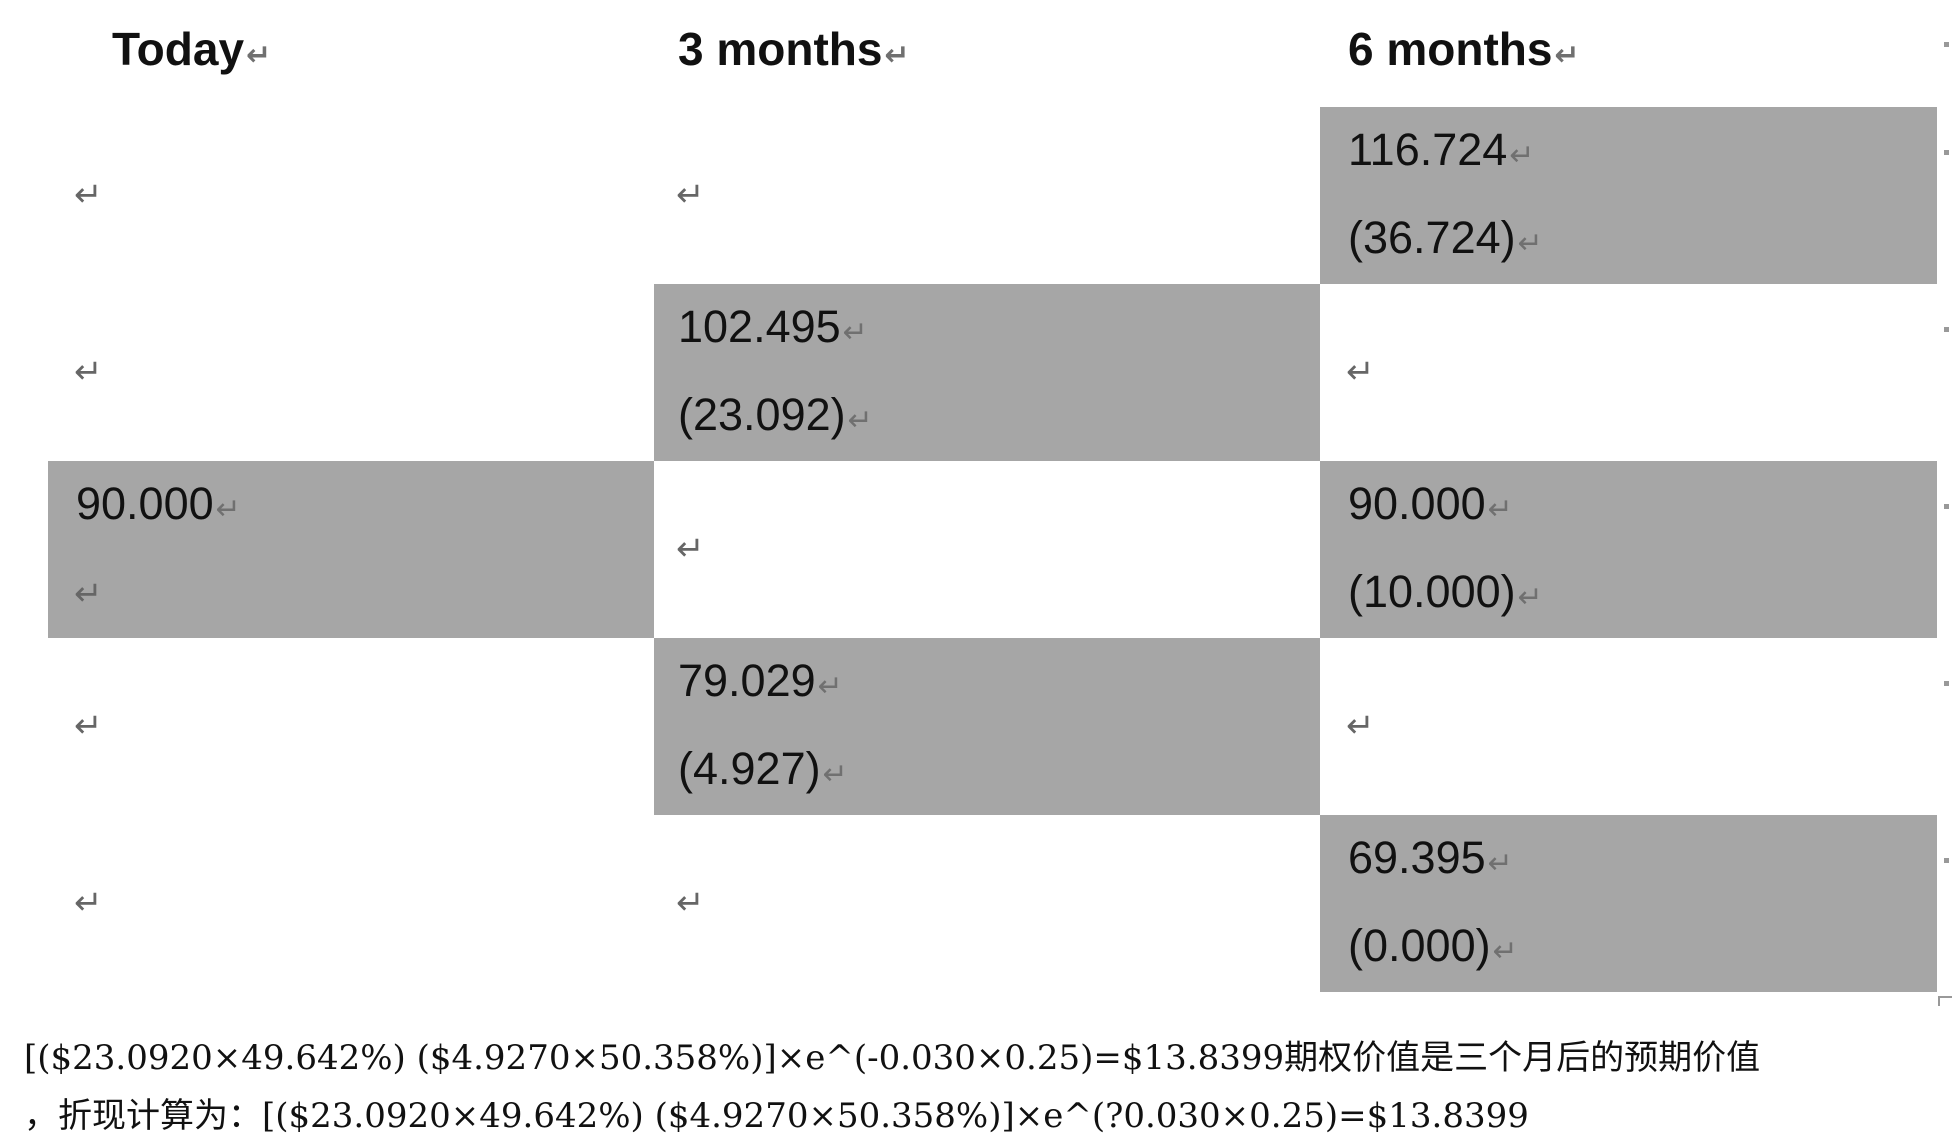 The height and width of the screenshot is (1144, 1960). I want to click on price-text: 102.495, so click(759, 326).